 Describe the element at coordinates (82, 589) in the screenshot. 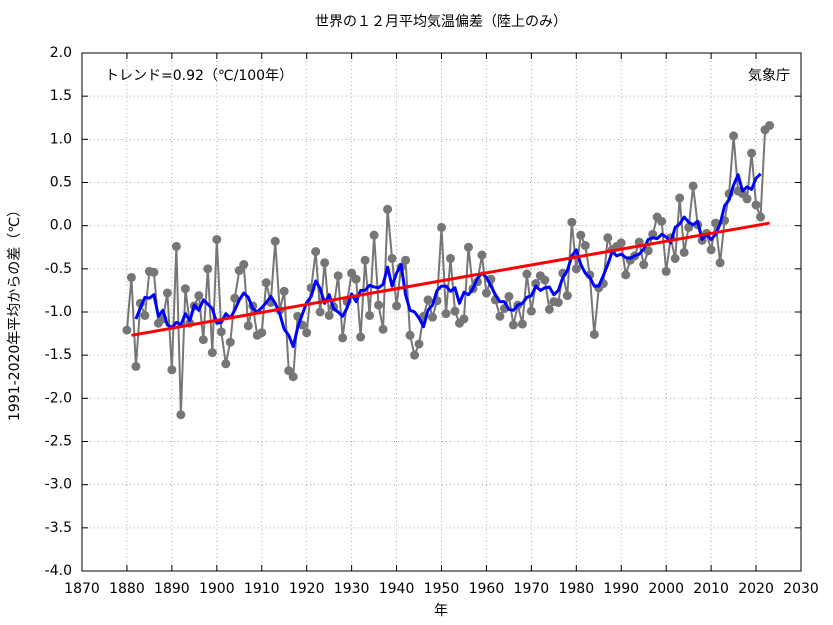

I see `x-tick-label: 1870` at that location.